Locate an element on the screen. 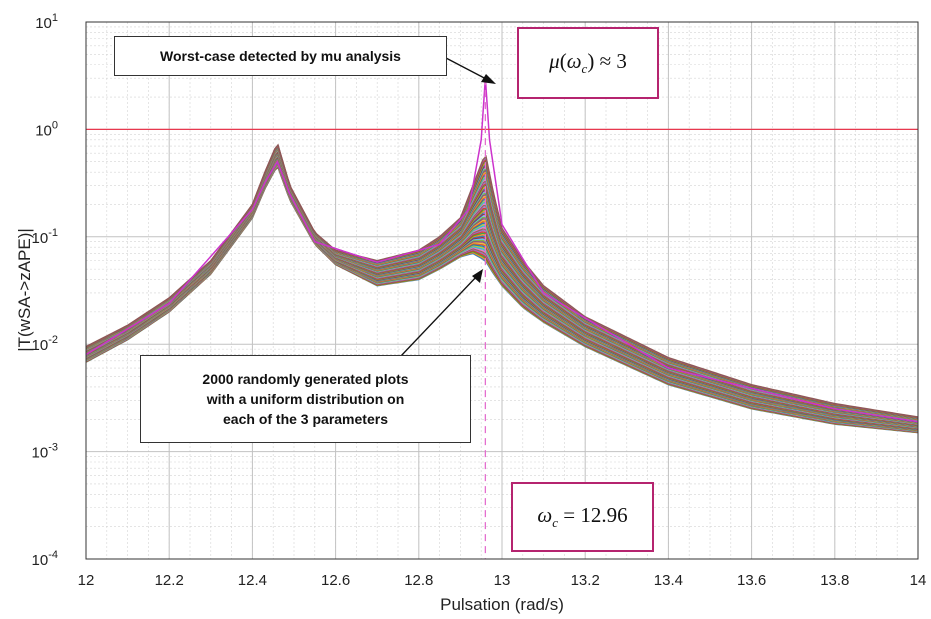 This screenshot has height=619, width=931. x-tick-label: 13.6 is located at coordinates (751, 580).